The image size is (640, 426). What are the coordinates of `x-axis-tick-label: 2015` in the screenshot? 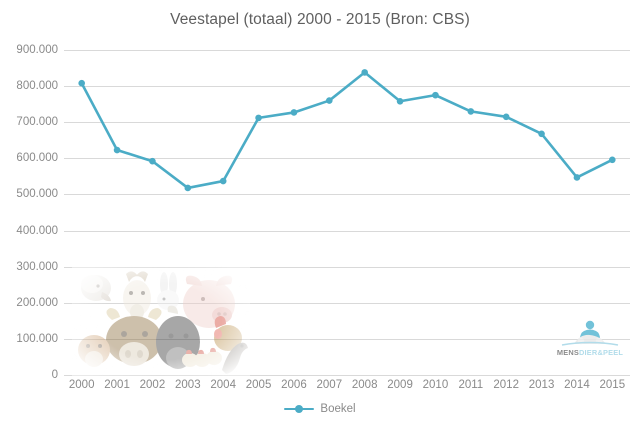 It's located at (612, 385).